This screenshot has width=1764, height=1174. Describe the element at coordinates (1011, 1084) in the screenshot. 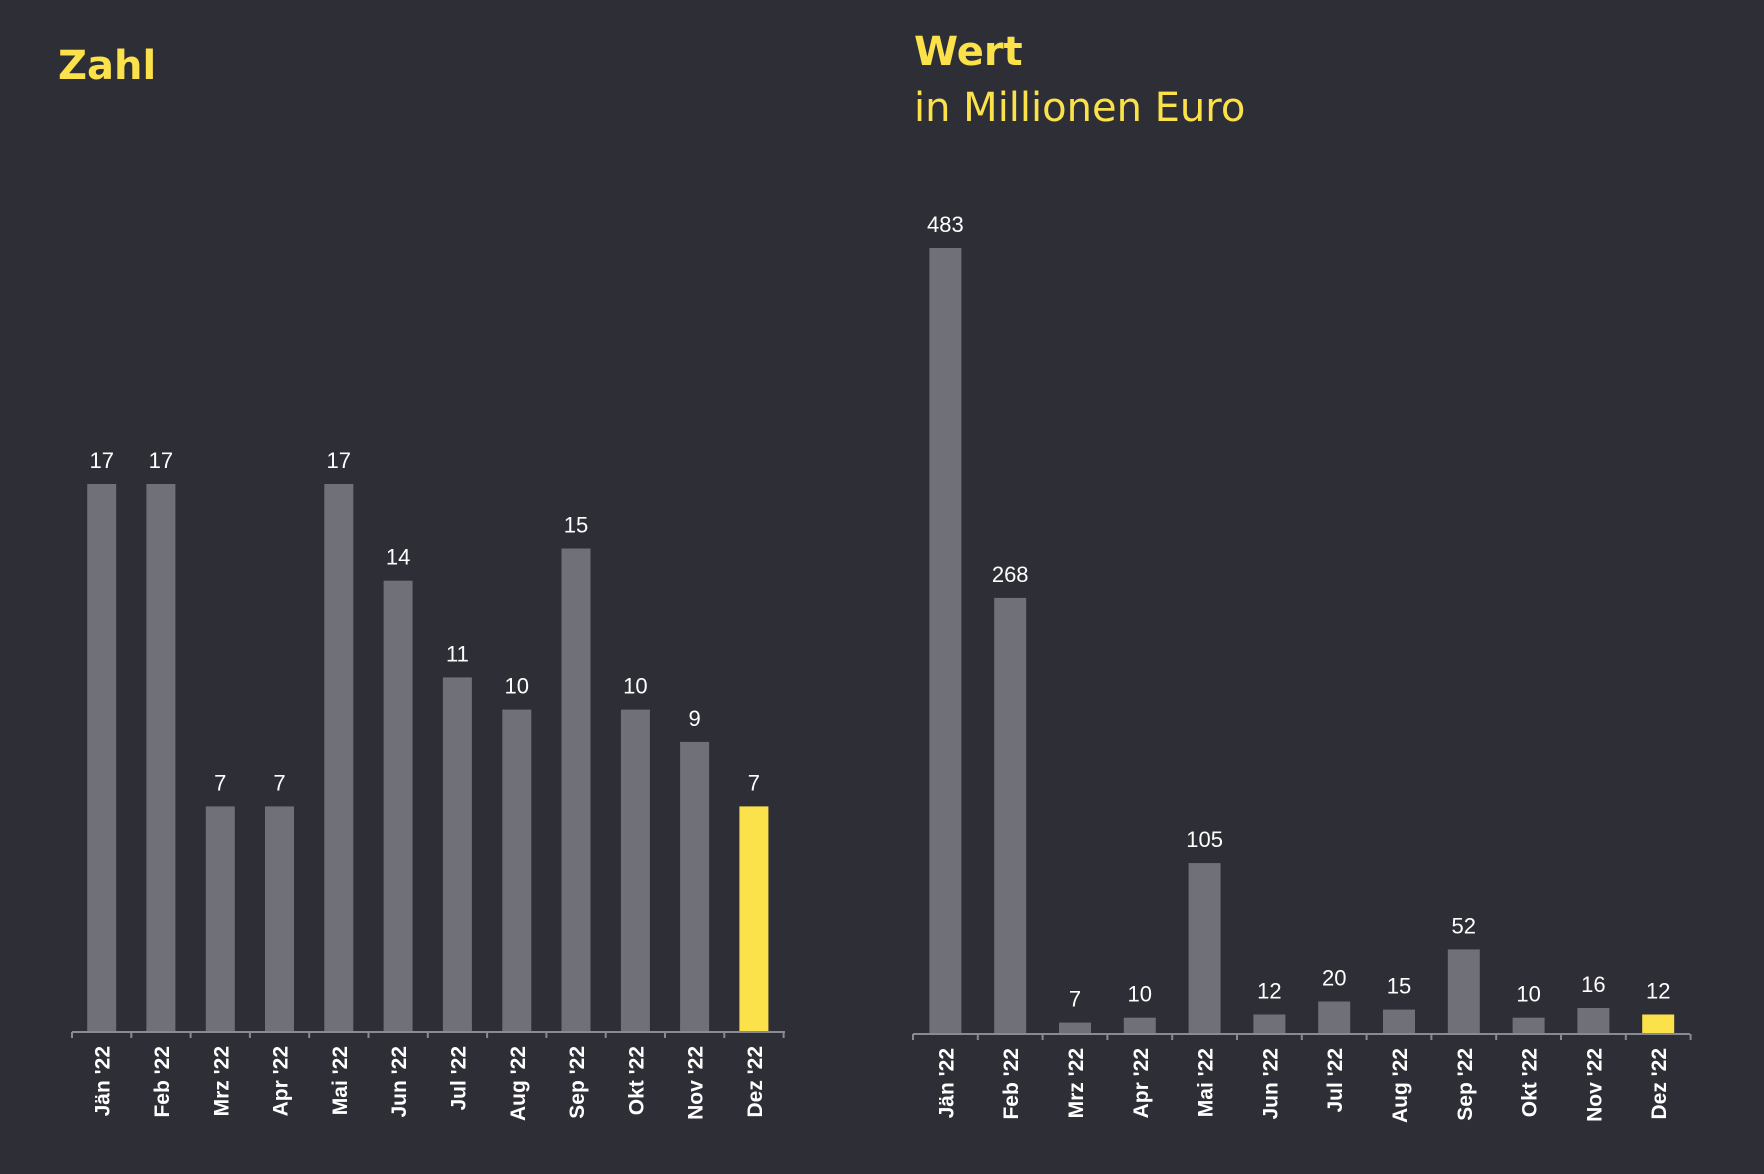

I see `tick-label-wert-1: Feb '22` at that location.